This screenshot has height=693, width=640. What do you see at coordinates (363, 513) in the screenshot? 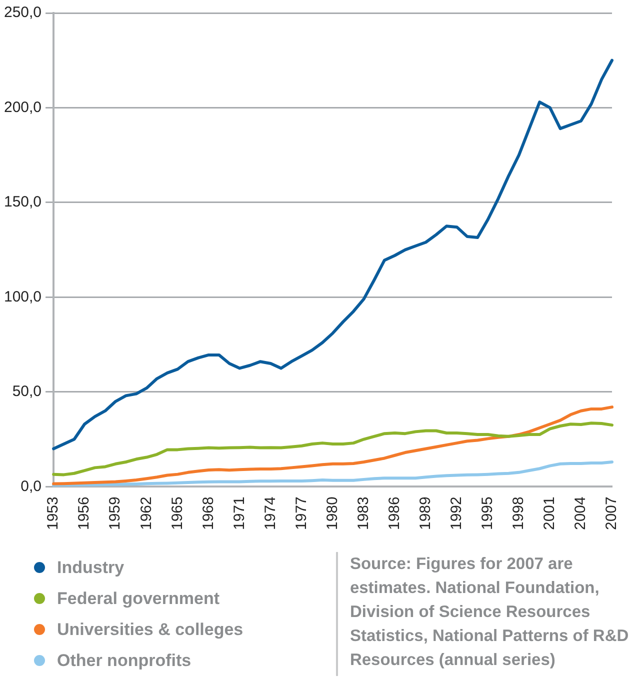
I see `x-tick-label: 1983` at bounding box center [363, 513].